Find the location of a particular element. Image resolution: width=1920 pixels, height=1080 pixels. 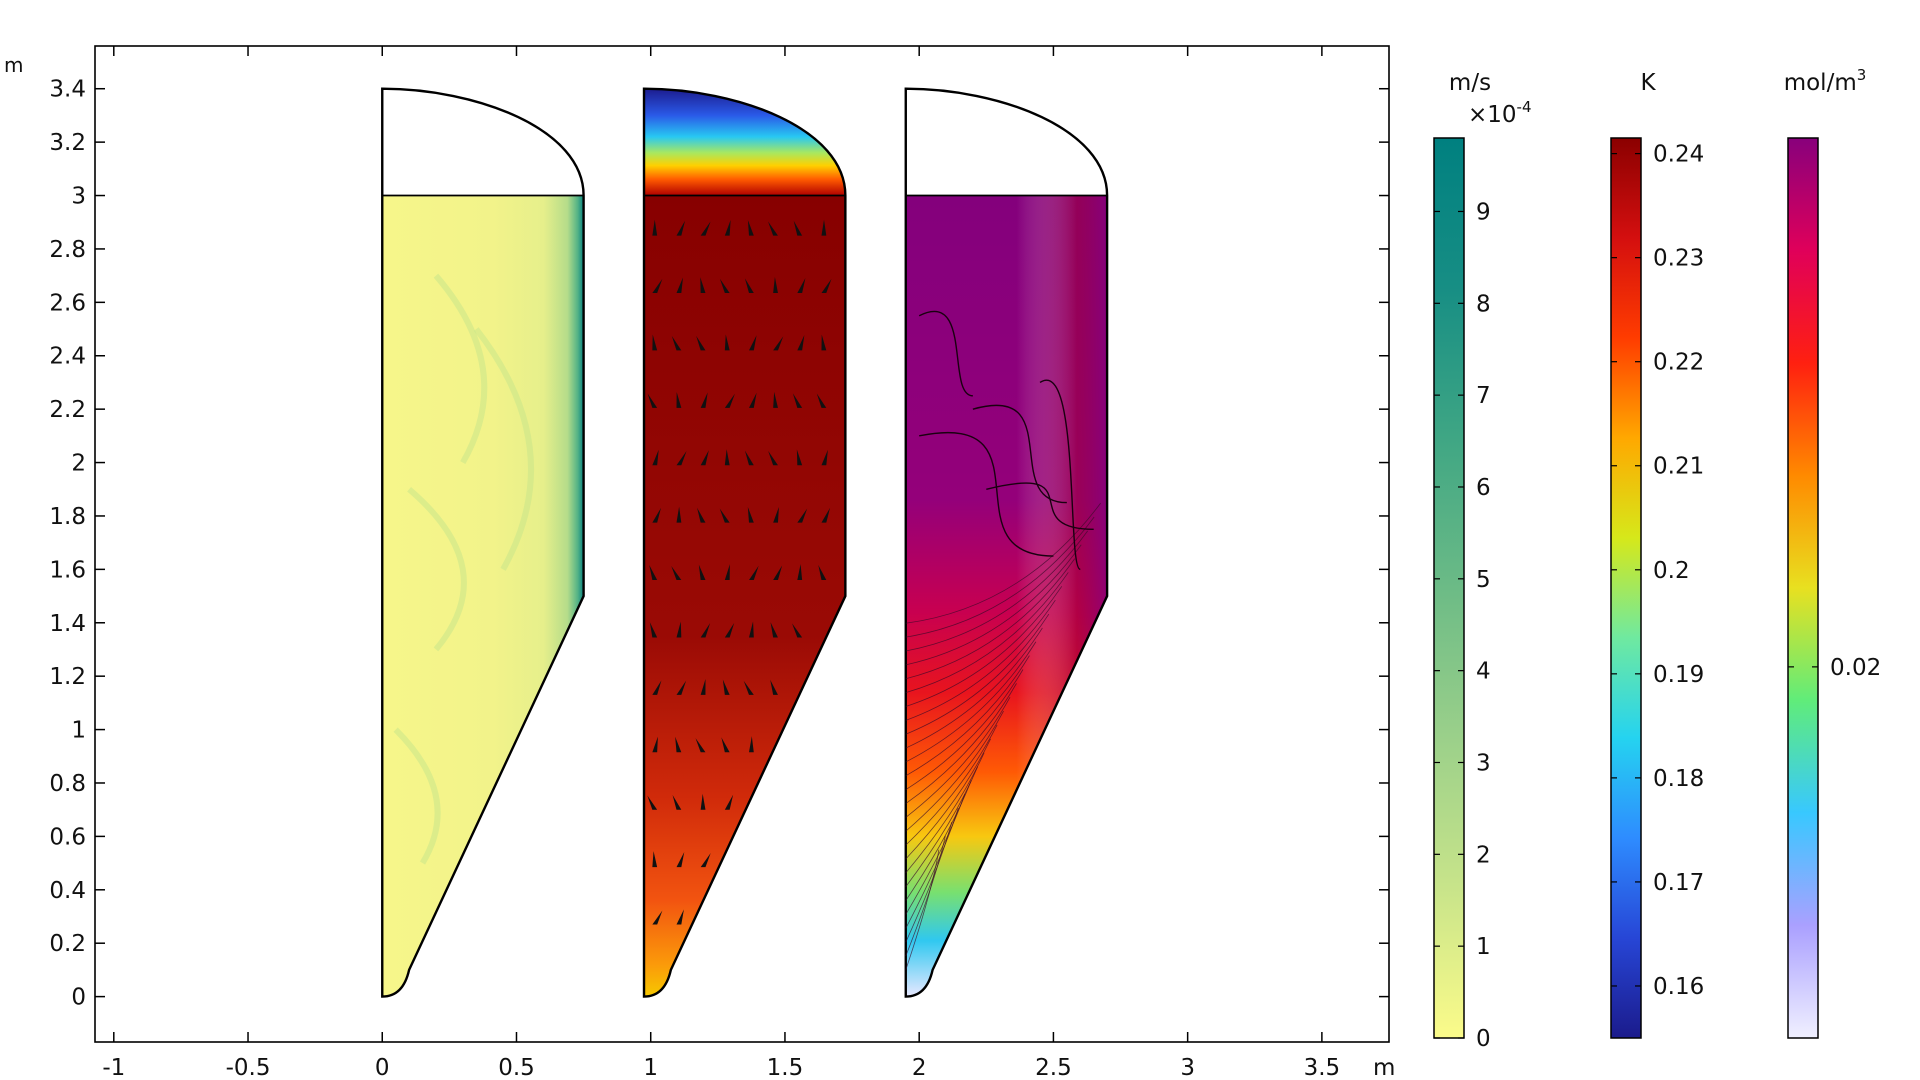

x-unit-label: m is located at coordinates (1384, 1067).